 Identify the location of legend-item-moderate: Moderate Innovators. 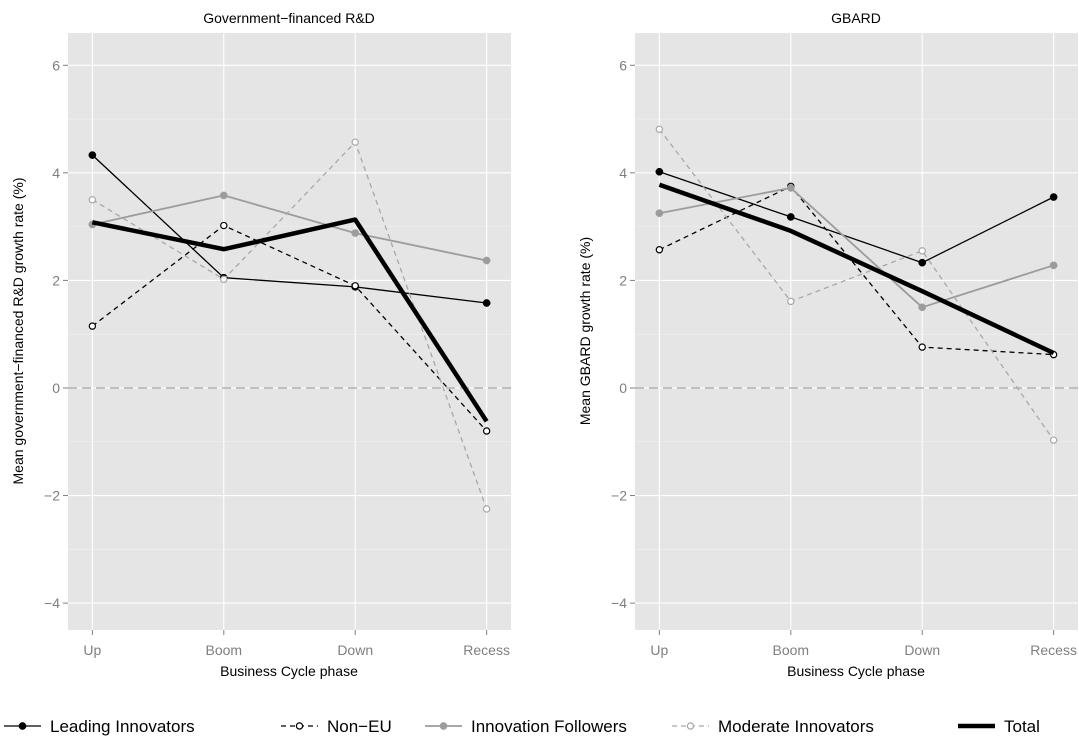
(773, 726).